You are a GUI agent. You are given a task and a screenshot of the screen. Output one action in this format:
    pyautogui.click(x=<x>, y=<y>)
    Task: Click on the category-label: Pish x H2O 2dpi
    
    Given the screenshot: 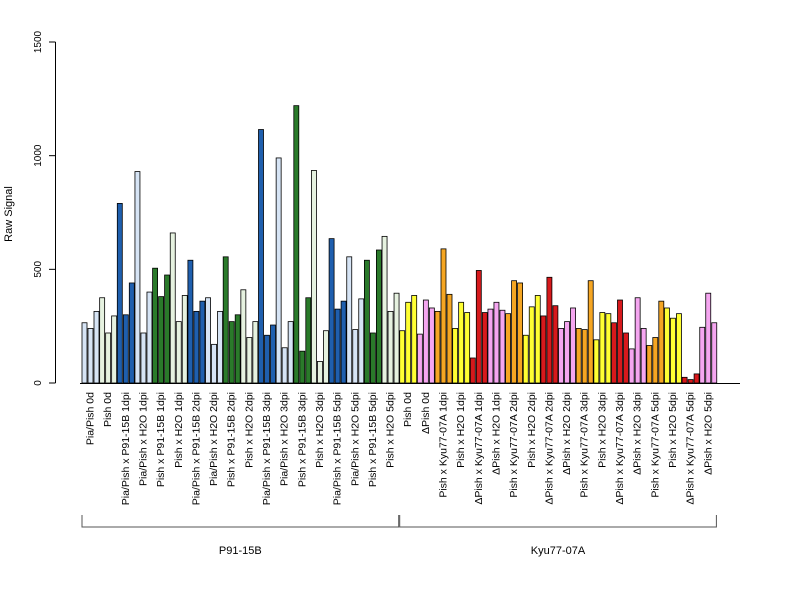 What is the action you would take?
    pyautogui.click(x=532, y=430)
    